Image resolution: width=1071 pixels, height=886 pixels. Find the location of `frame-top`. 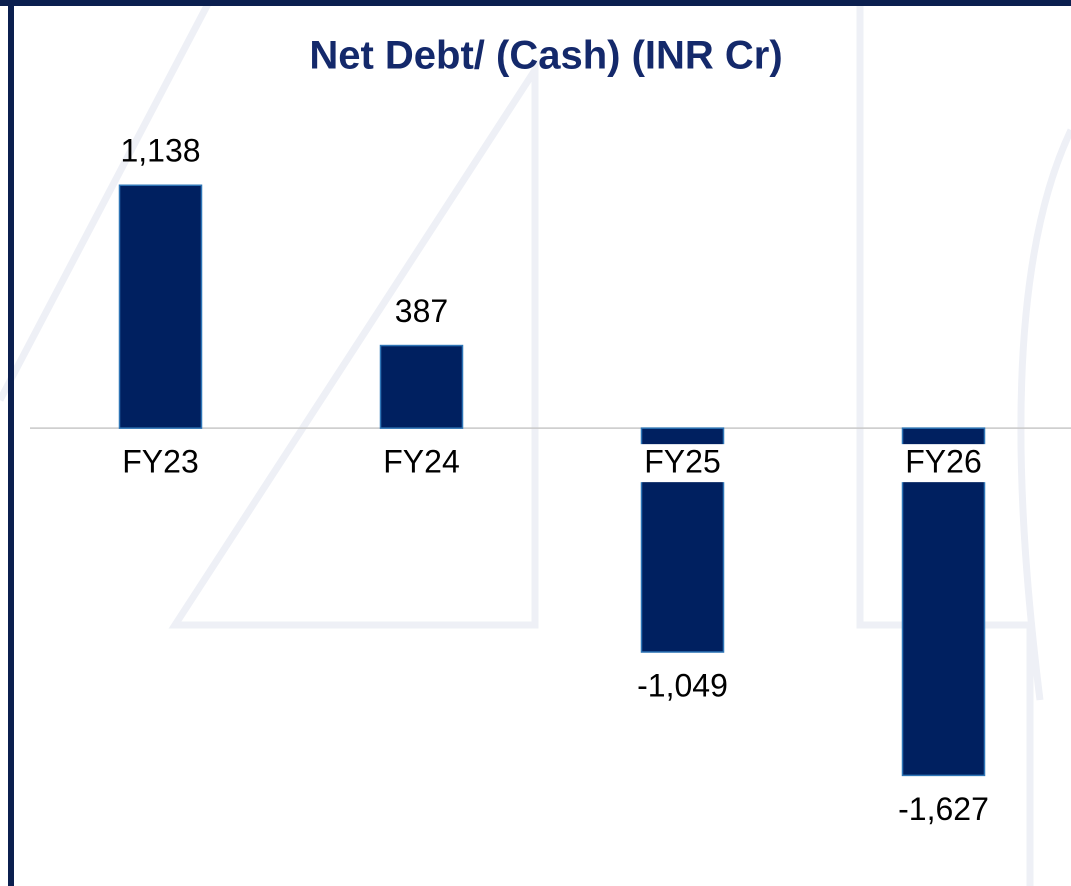

frame-top is located at coordinates (535, 3).